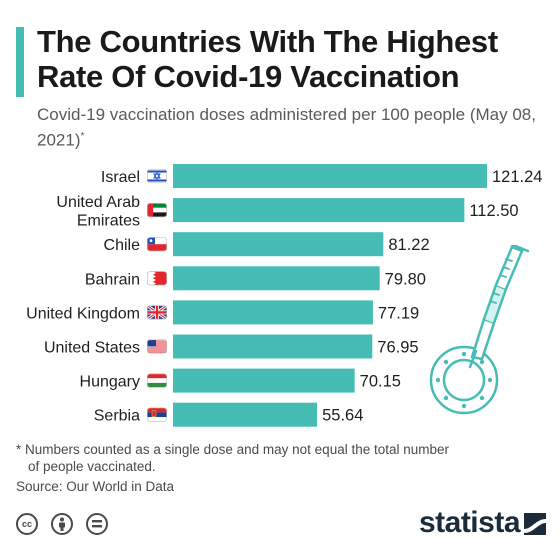 The width and height of the screenshot is (560, 543). I want to click on category-label: Israel, so click(120, 177).